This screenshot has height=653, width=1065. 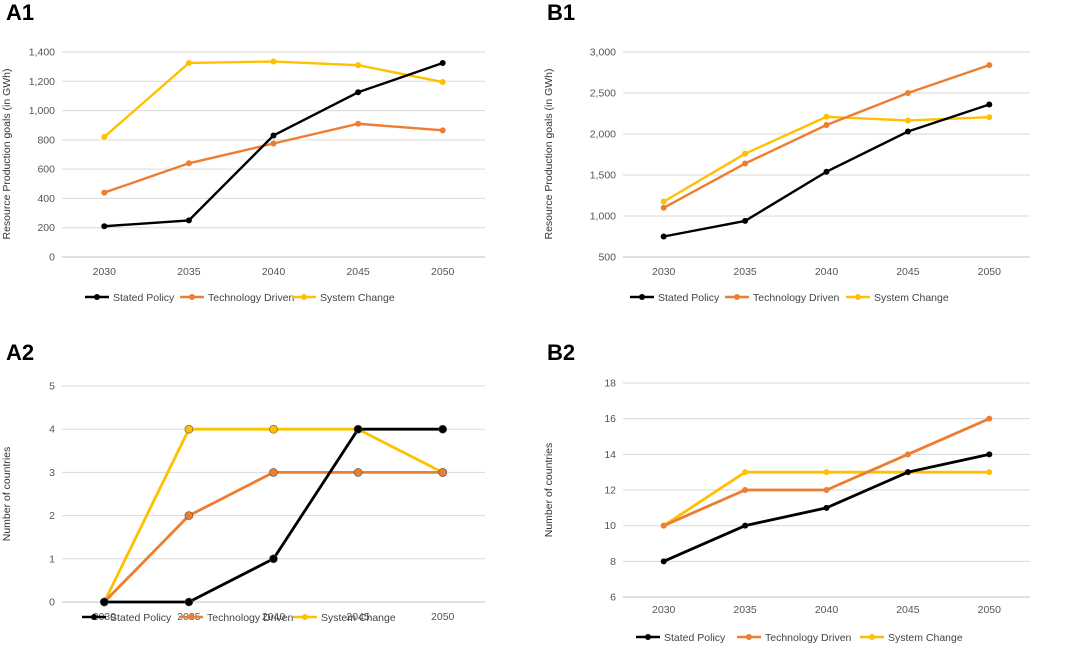 I want to click on y-tick-label: 400, so click(x=46, y=199).